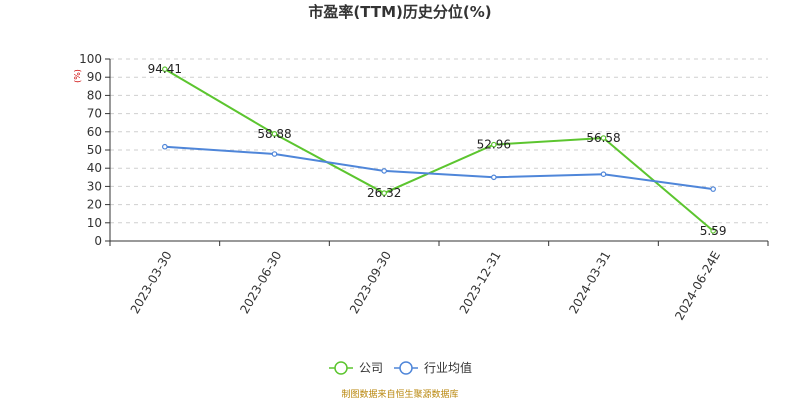 The image size is (800, 400). What do you see at coordinates (697, 286) in the screenshot?
I see `x-tick-label-5: 2024-06-24E` at bounding box center [697, 286].